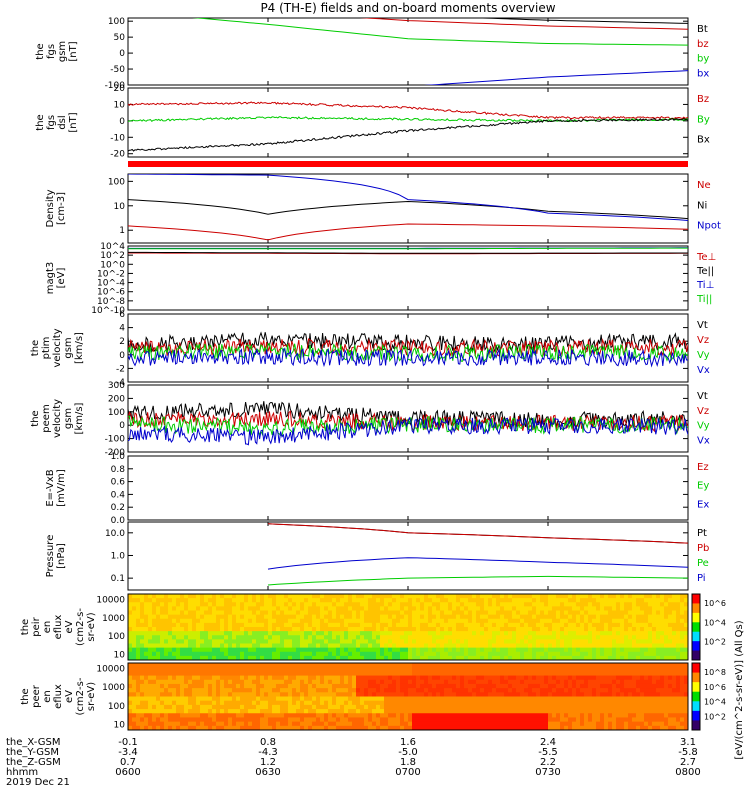 The width and height of the screenshot is (750, 804). What do you see at coordinates (408, 349) in the screenshot?
I see `series-group` at bounding box center [408, 349].